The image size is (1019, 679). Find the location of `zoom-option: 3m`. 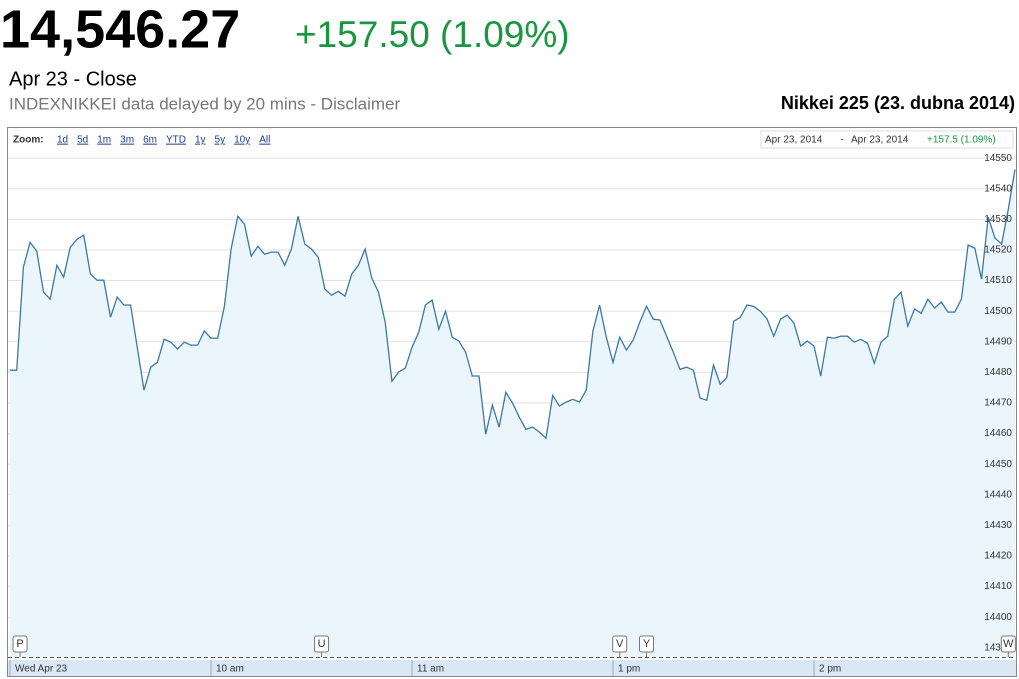

zoom-option: 3m is located at coordinates (127, 140).